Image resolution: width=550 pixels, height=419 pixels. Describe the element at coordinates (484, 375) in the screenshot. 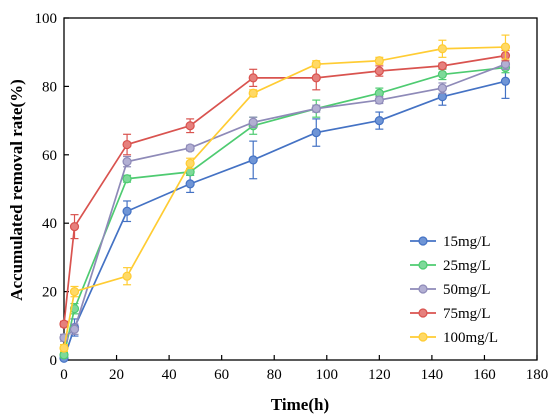

I see `x-tick-label: 160` at that location.